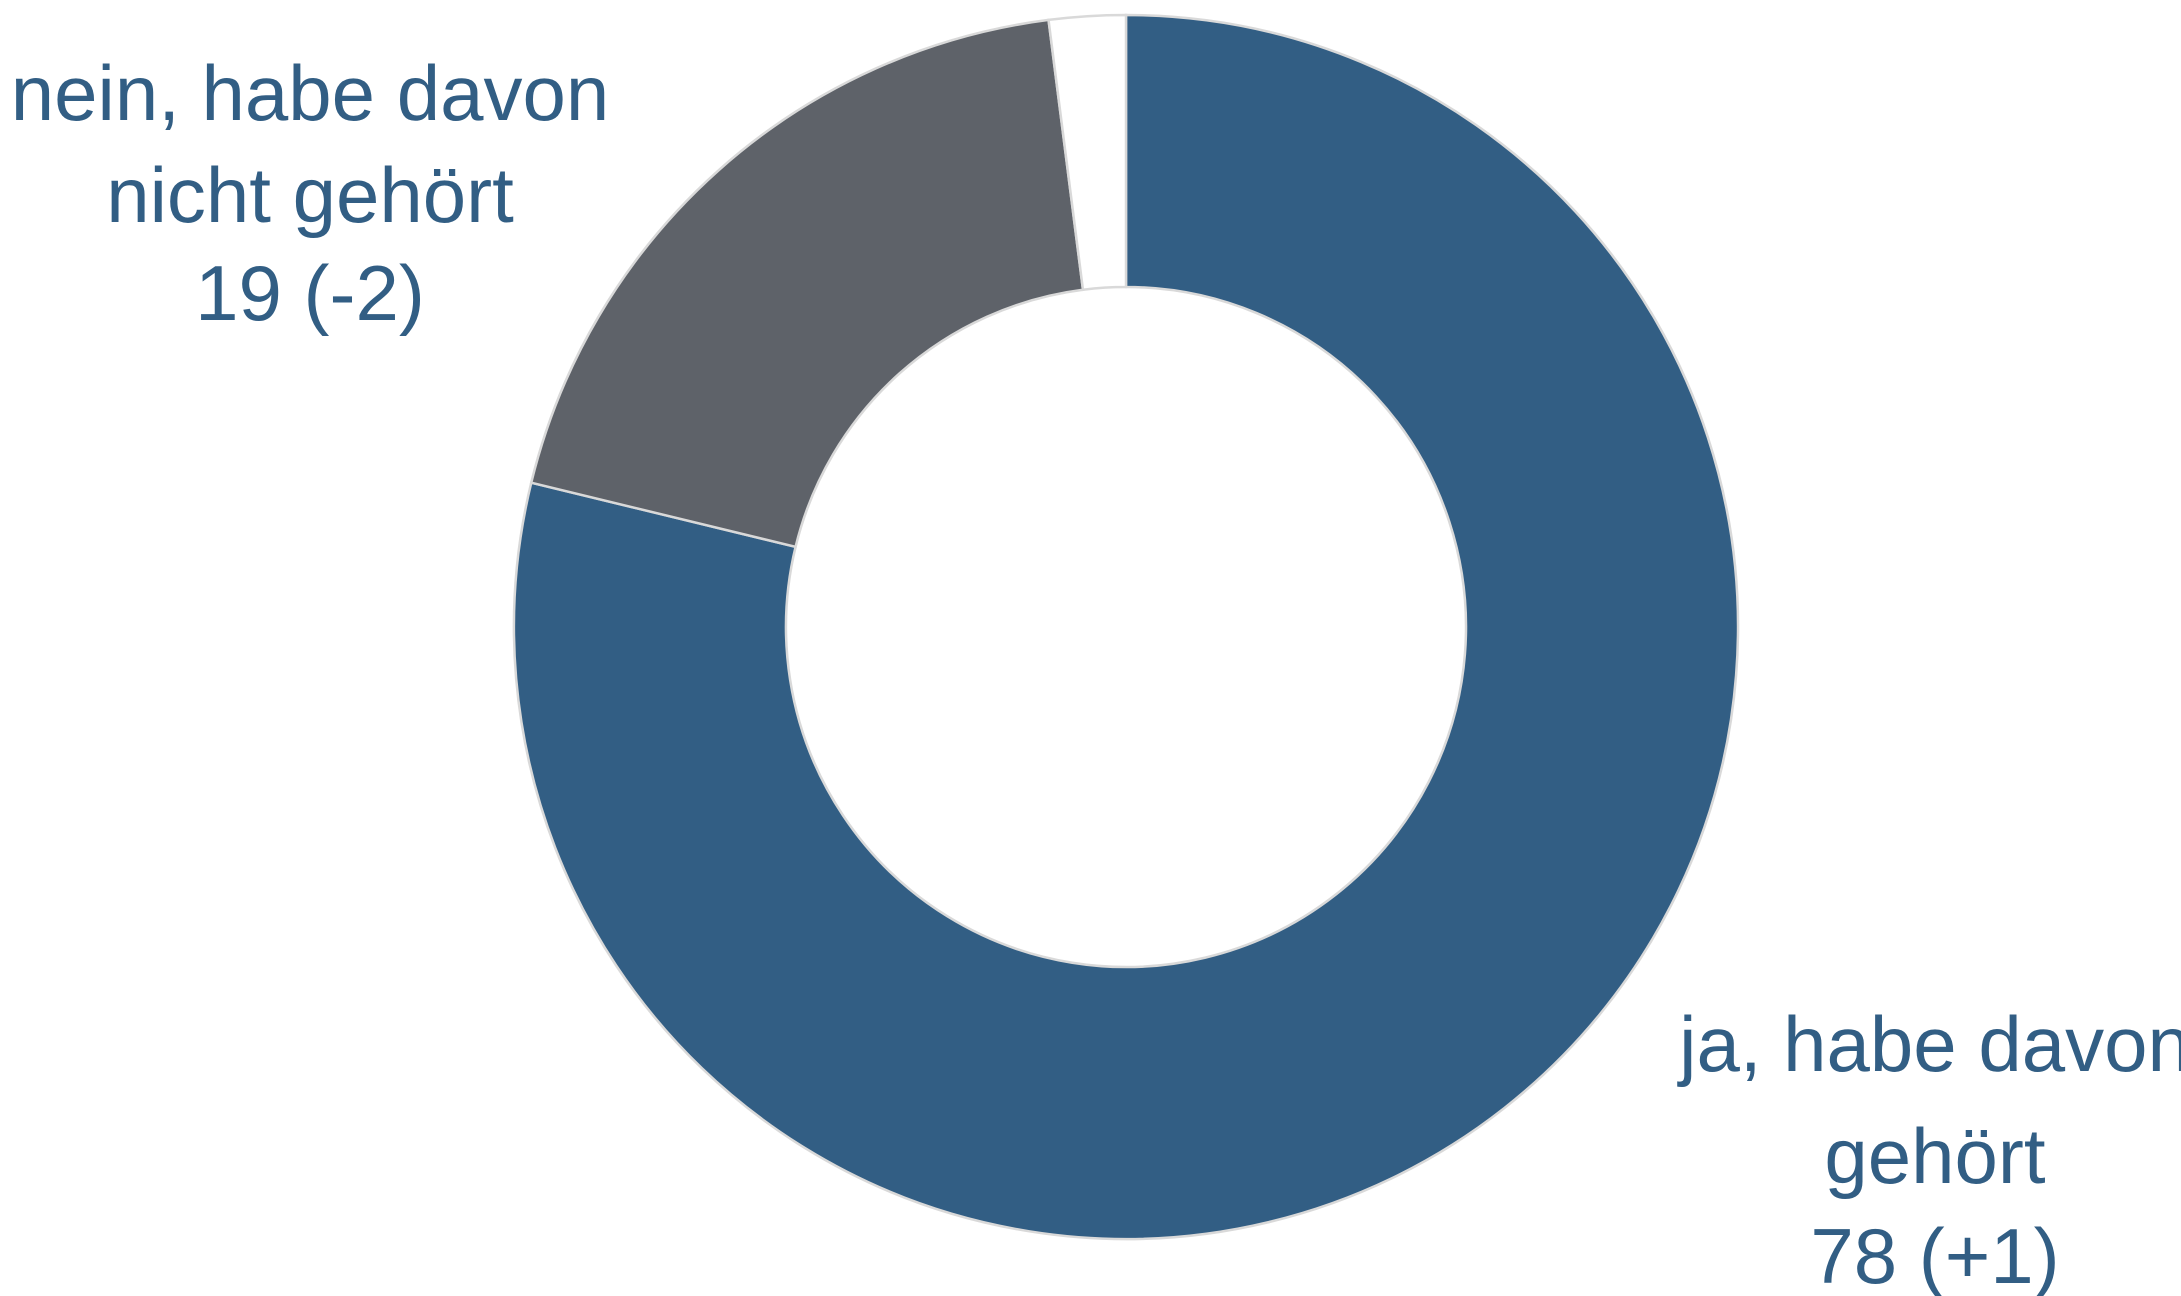 This screenshot has height=1296, width=2181. I want to click on label-nein: nein, habe davon nicht gehört 19 (-2), so click(310, 193).